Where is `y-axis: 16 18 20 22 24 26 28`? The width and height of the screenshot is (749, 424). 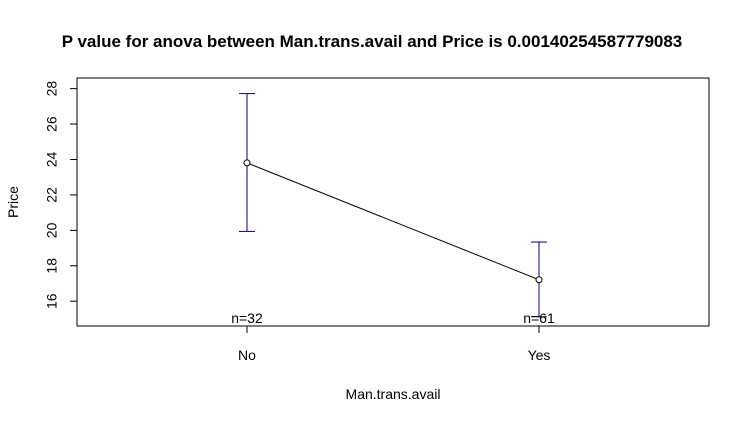 y-axis: 16 18 20 22 24 26 28 is located at coordinates (61, 195).